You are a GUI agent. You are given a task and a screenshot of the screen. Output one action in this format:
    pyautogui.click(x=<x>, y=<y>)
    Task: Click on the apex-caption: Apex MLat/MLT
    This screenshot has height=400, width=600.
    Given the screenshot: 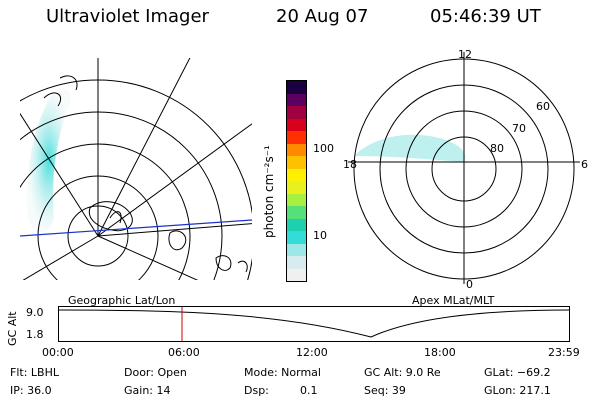 What is the action you would take?
    pyautogui.click(x=453, y=300)
    